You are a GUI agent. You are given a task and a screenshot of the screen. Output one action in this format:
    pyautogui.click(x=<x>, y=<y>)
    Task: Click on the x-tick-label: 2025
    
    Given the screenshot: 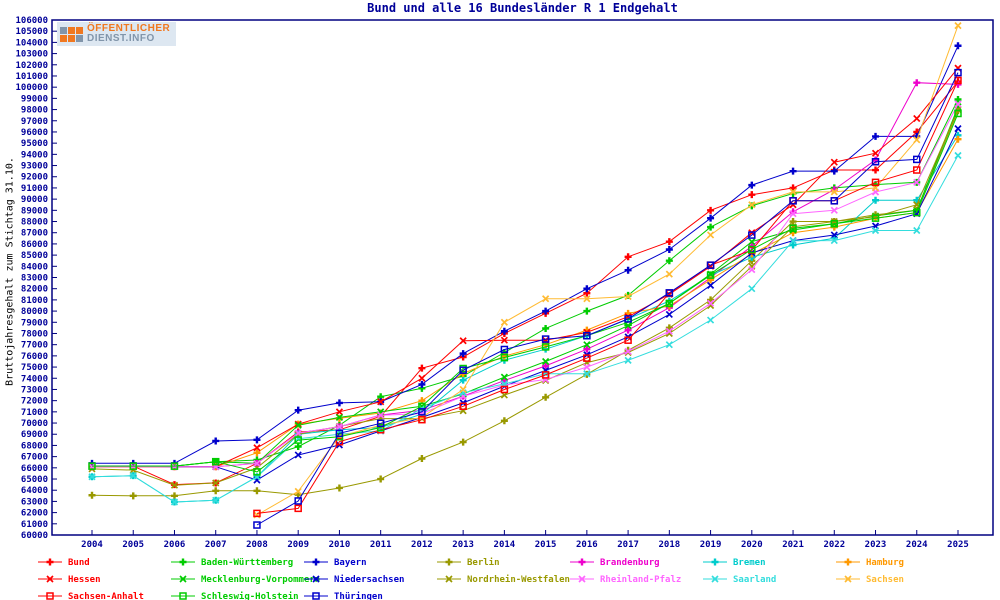 What is the action you would take?
    pyautogui.click(x=958, y=545)
    